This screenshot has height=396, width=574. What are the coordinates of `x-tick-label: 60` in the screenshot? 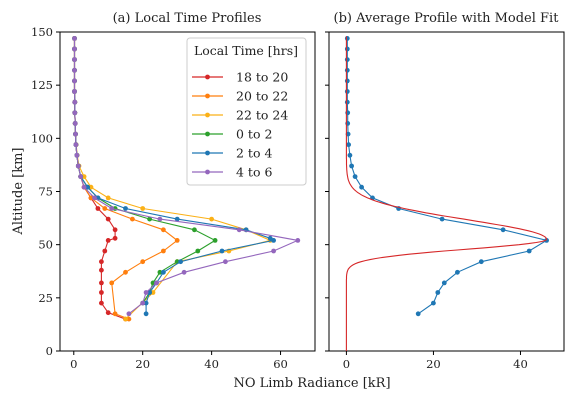 It's located at (280, 364).